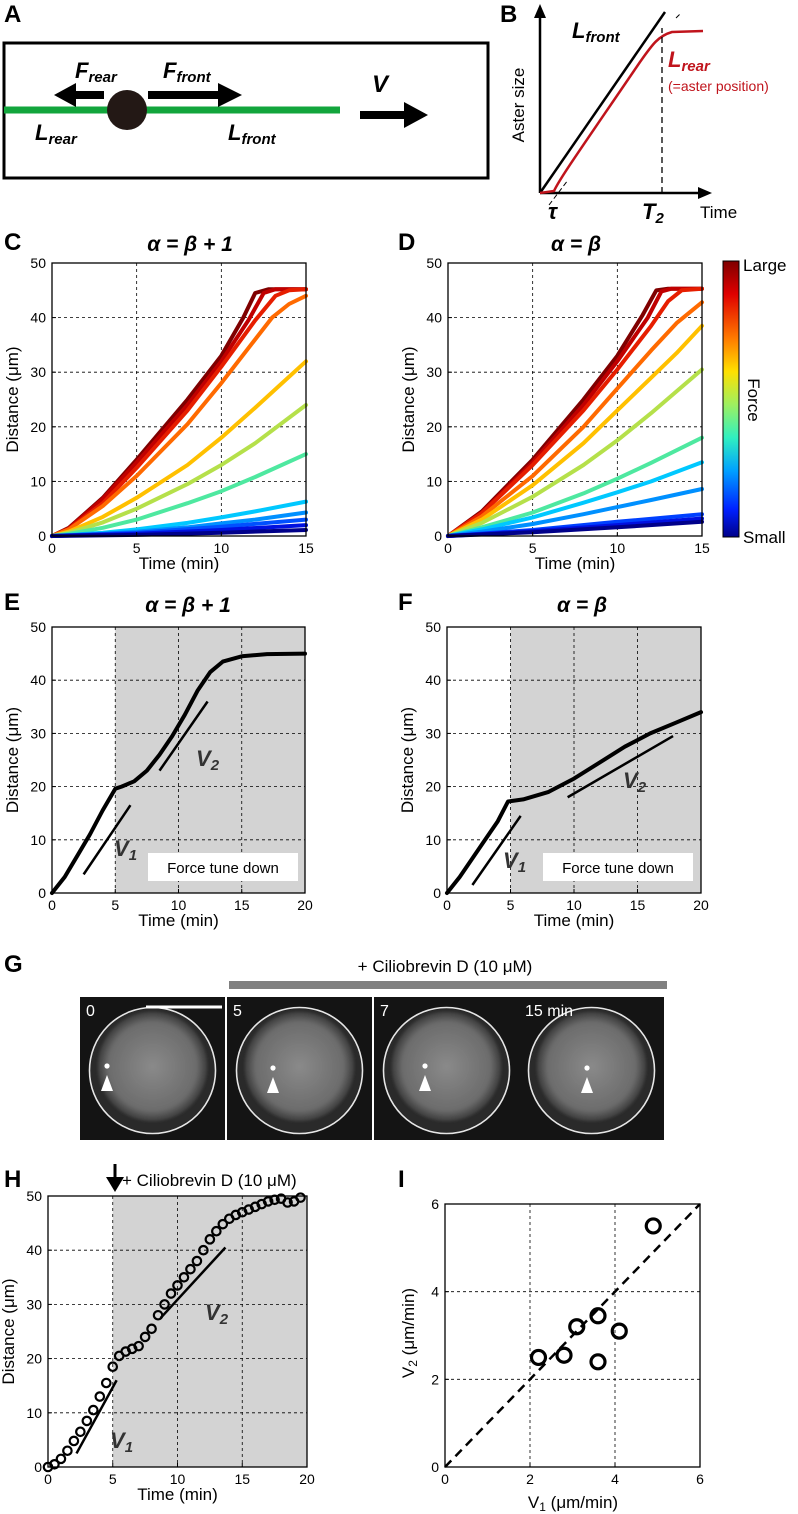  Describe the element at coordinates (406, 242) in the screenshot. I see `panel-label-d: D` at that location.